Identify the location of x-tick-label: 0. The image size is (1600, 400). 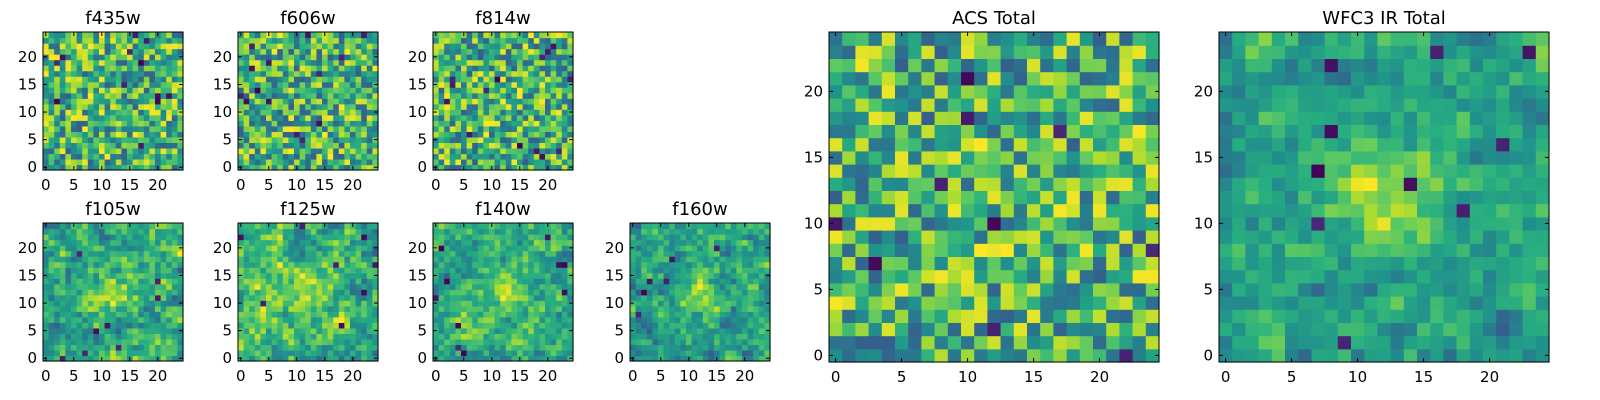
(241, 185).